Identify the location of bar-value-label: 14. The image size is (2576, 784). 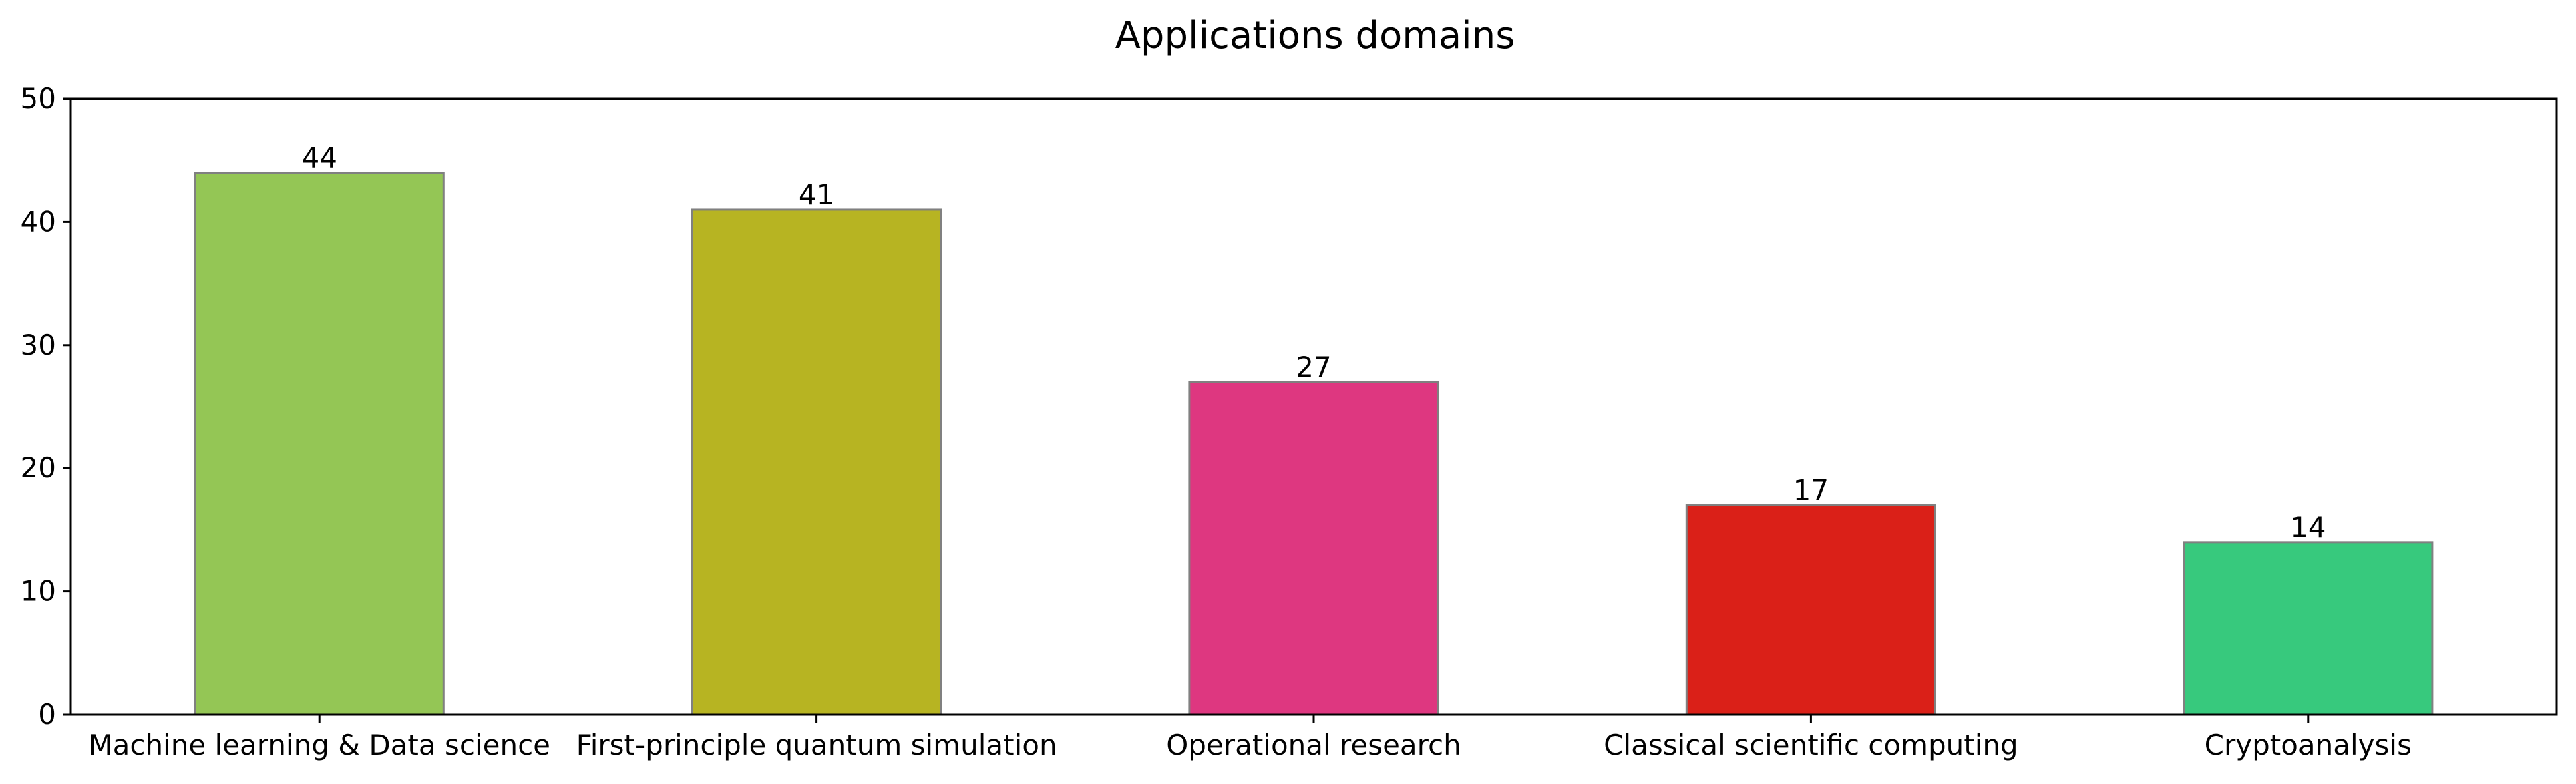
(2308, 527).